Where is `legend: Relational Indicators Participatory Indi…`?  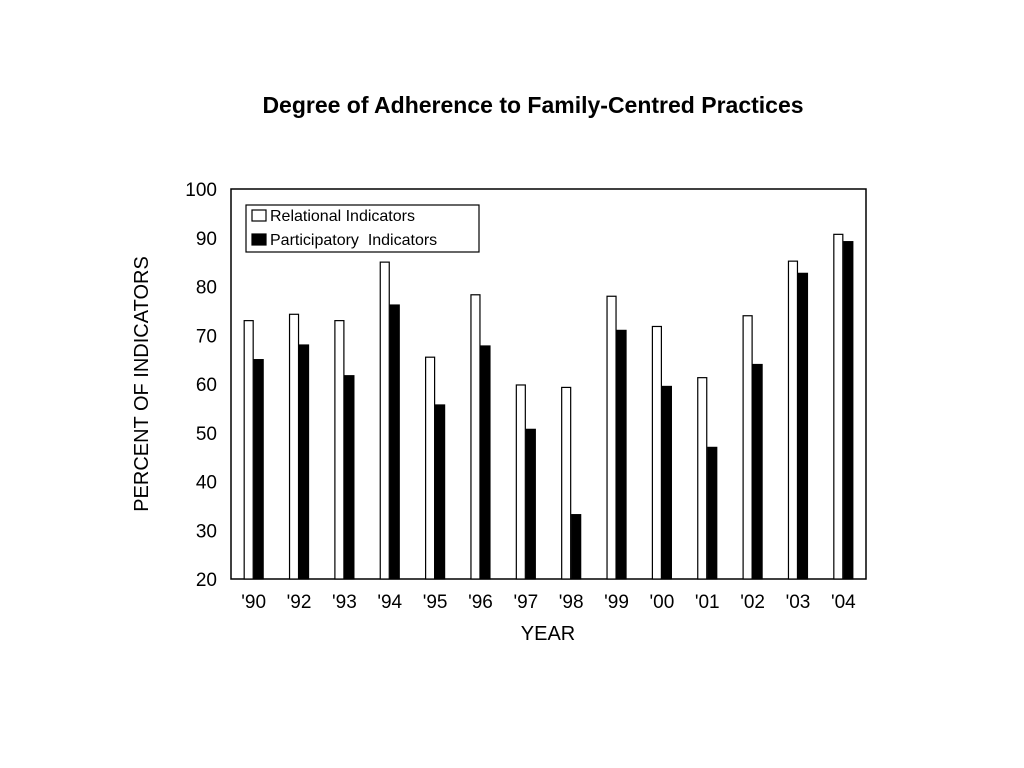 legend: Relational Indicators Participatory Indi… is located at coordinates (362, 228).